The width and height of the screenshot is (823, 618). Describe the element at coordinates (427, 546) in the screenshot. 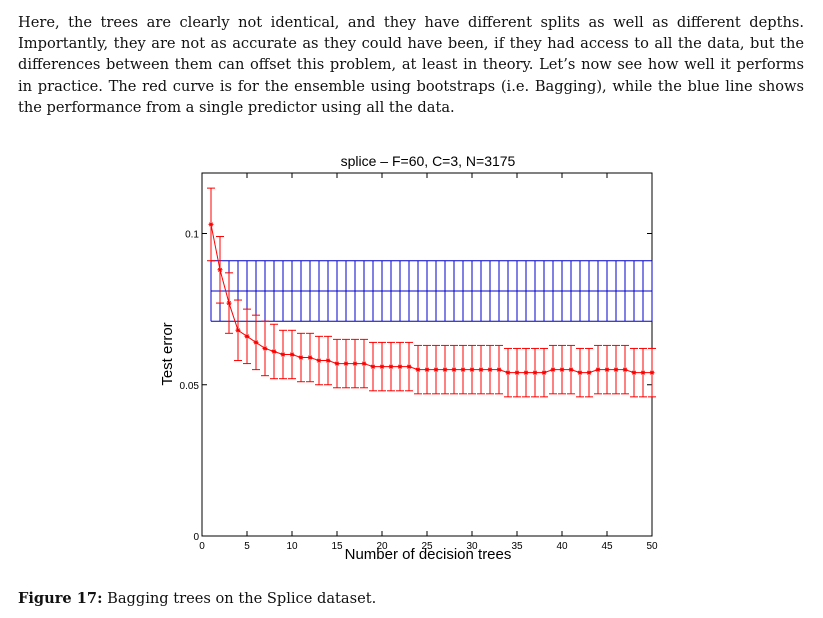

I see `x-tick-label: 25` at that location.